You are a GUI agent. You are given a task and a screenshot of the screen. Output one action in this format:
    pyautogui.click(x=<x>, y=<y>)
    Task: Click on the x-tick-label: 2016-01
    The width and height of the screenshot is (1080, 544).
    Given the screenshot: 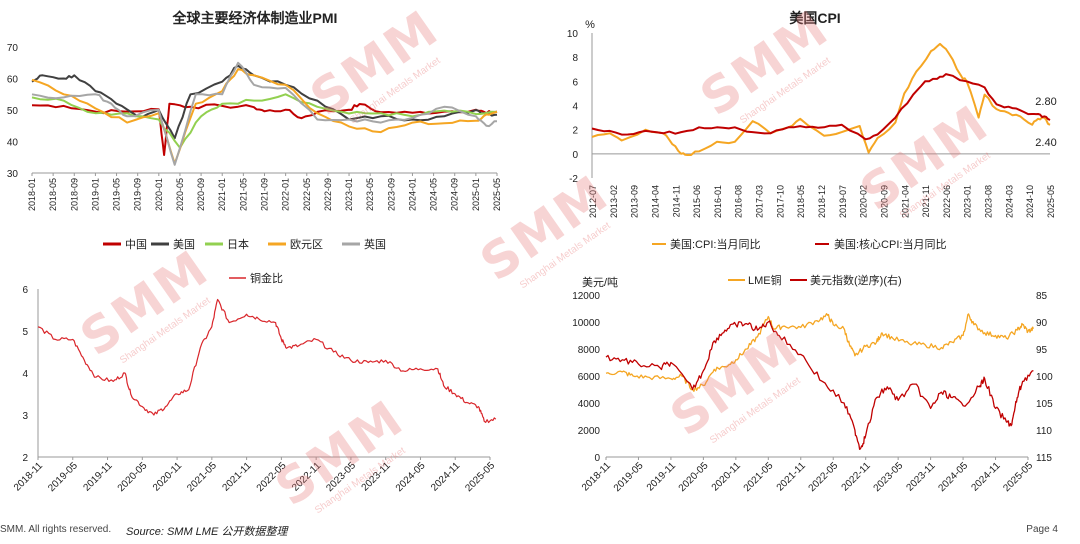 What is the action you would take?
    pyautogui.click(x=718, y=201)
    